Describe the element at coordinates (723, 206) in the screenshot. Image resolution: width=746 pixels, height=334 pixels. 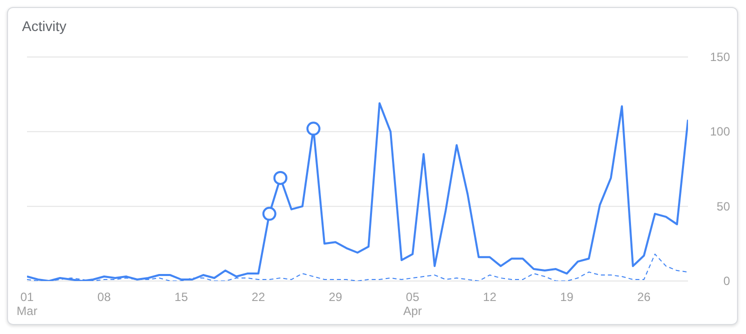
I see `y-tick-label: 50` at that location.